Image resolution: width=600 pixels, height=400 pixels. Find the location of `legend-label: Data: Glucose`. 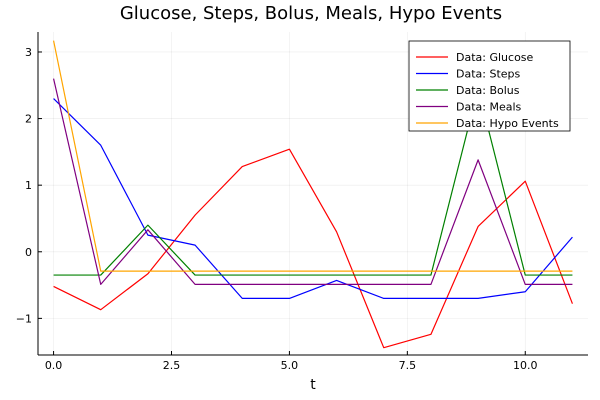

legend-label: Data: Glucose is located at coordinates (495, 57).